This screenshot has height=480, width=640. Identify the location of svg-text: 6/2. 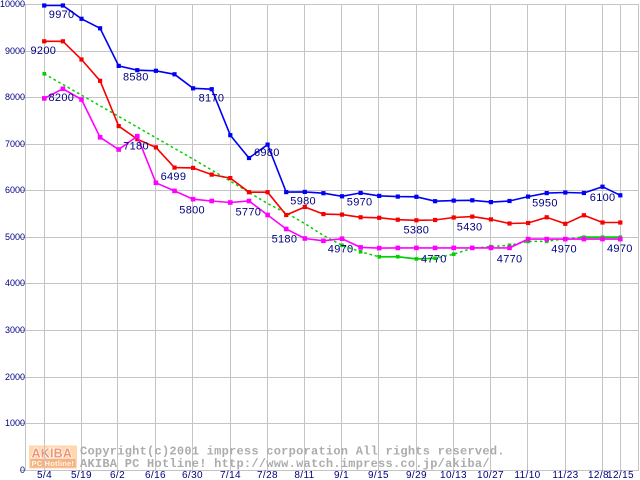
(117, 475).